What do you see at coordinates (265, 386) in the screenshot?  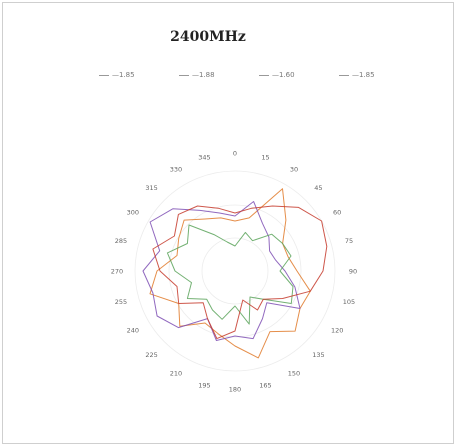 I see `angular-tick-label: 165` at bounding box center [265, 386].